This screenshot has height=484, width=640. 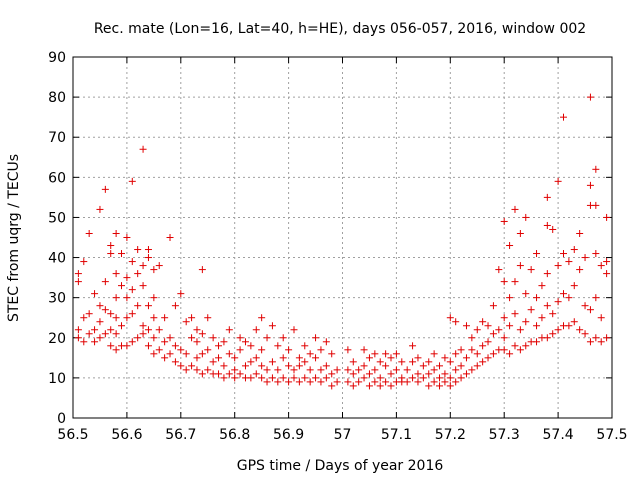 I want to click on x-tick-label: 57.5, so click(x=611, y=435).